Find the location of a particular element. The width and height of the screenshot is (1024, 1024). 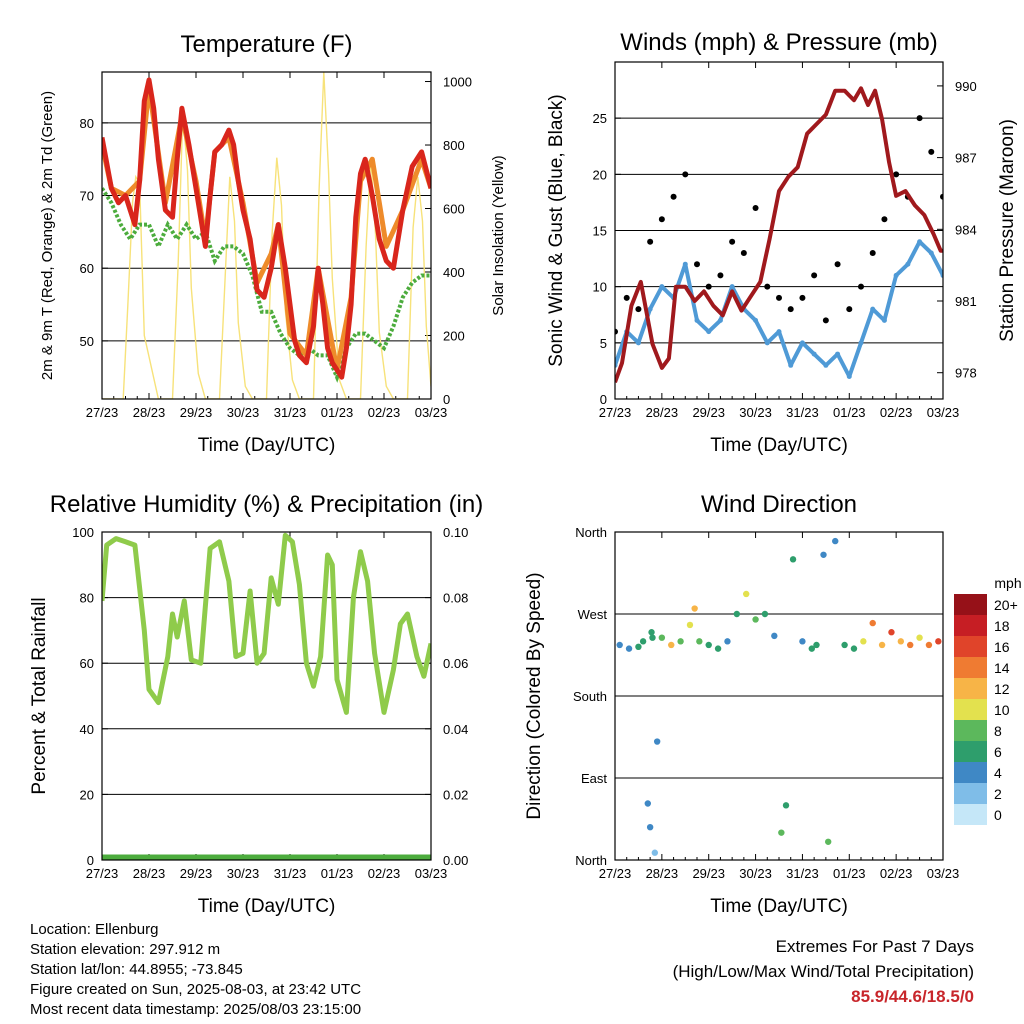

y2-tick-label: 1000 is located at coordinates (457, 82).